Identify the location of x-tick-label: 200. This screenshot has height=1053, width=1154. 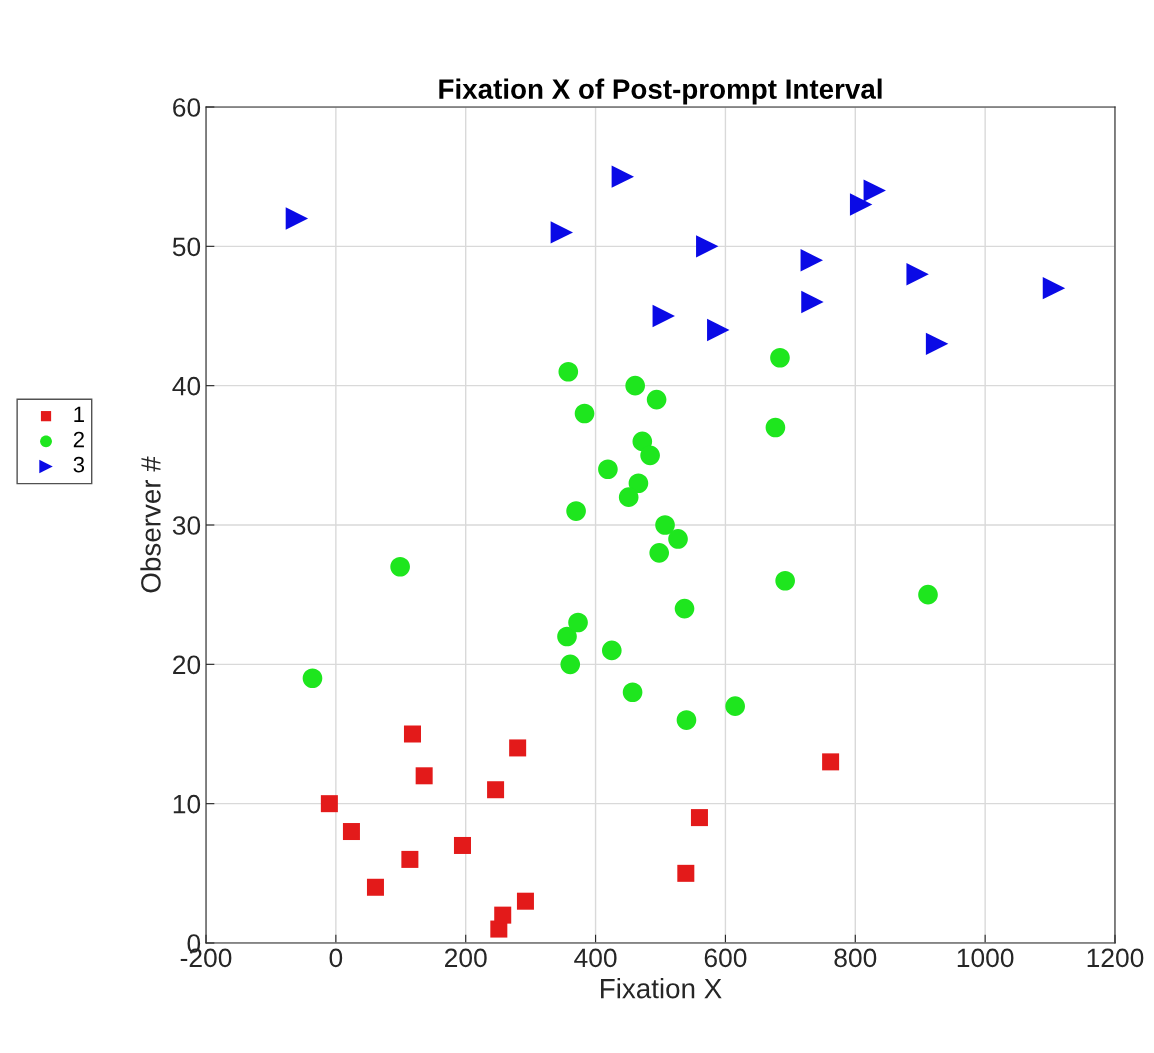
(466, 958).